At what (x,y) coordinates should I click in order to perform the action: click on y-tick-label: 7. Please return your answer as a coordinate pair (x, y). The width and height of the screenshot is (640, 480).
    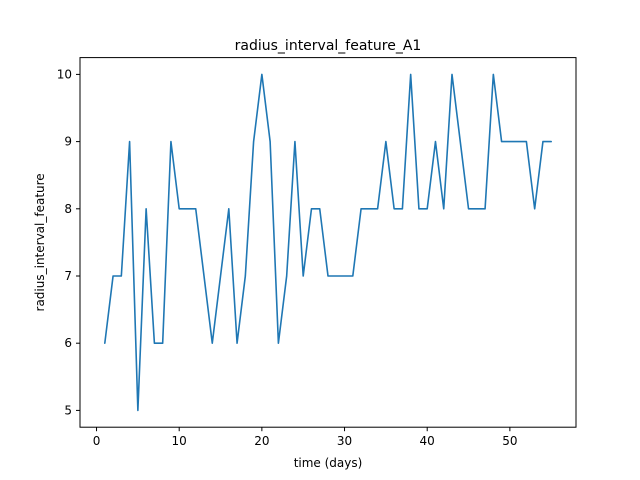
    Looking at the image, I should click on (68, 276).